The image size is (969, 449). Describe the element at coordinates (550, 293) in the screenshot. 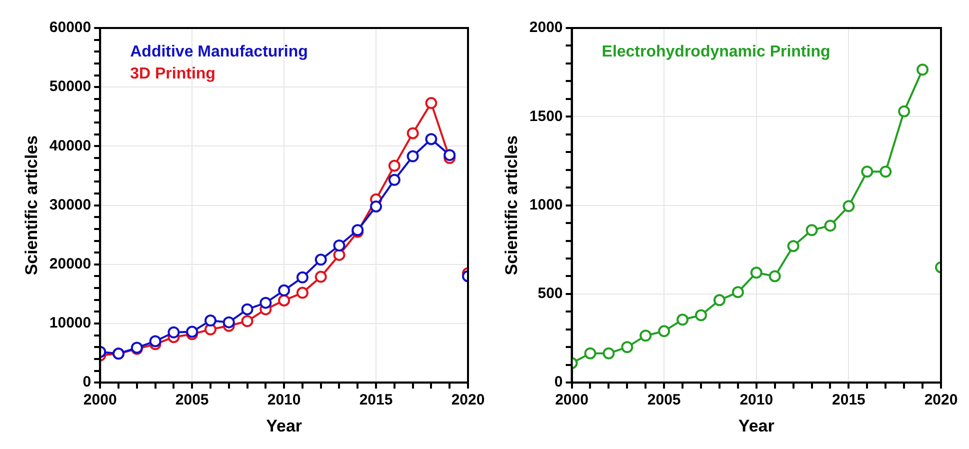

I see `y-tick-label: 500` at that location.